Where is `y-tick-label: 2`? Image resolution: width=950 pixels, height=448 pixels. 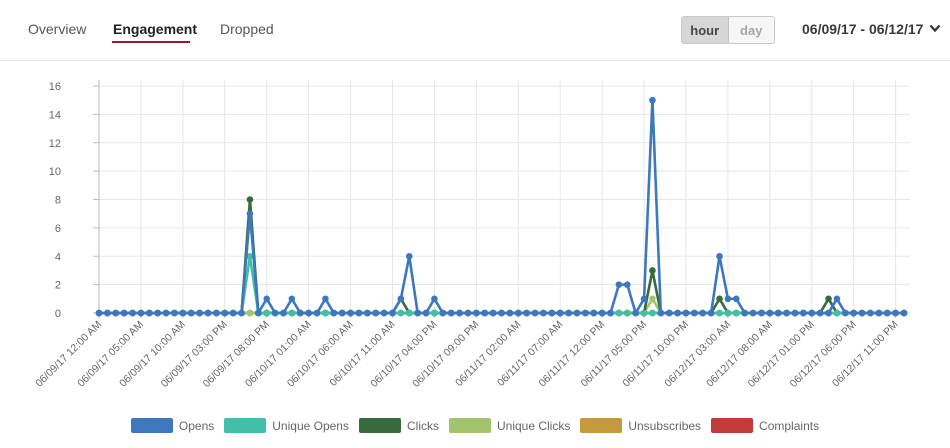
y-tick-label: 2 is located at coordinates (58, 286).